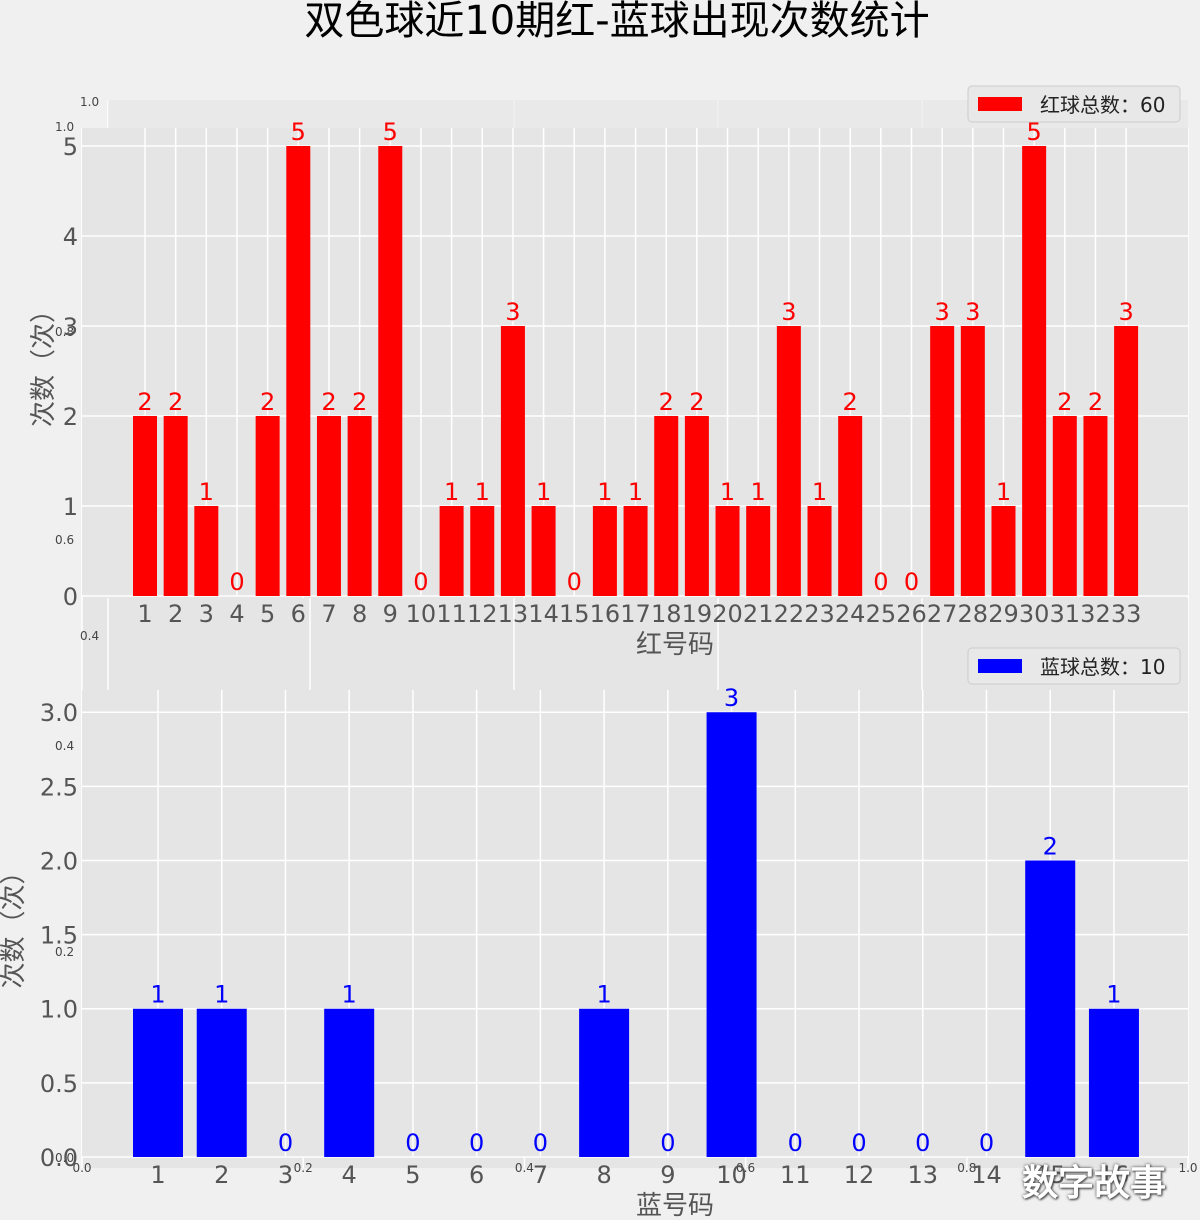 This screenshot has width=1200, height=1220. What do you see at coordinates (727, 614) in the screenshot?
I see `x-tick-label: 20` at bounding box center [727, 614].